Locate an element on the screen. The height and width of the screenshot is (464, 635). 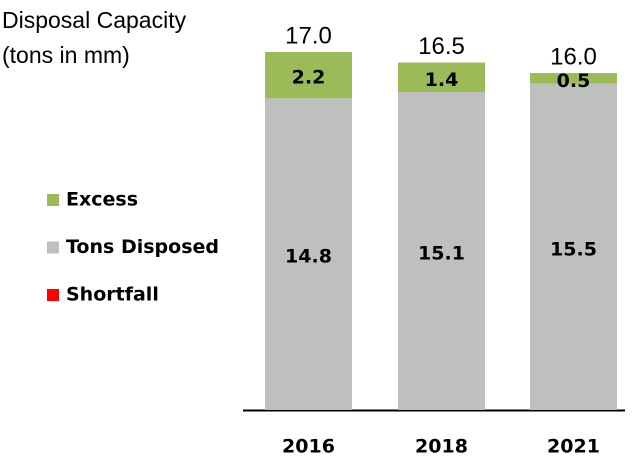
total-label: 17.0 is located at coordinates (308, 35).